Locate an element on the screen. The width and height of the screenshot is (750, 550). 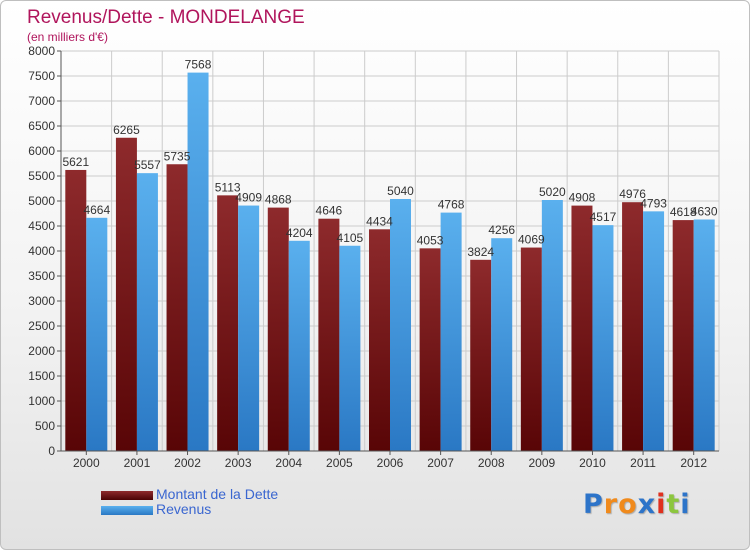
data-label-dette: 4908 is located at coordinates (582, 198).